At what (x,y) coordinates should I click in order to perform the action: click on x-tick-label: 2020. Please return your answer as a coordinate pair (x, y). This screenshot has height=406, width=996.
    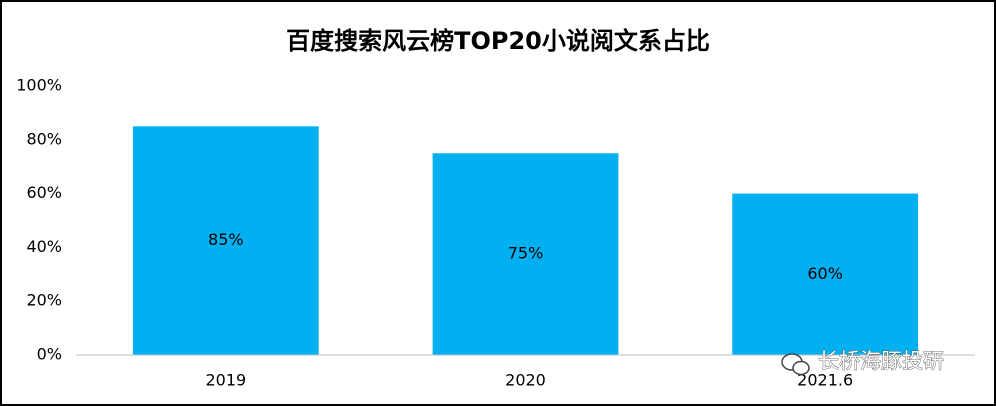
    Looking at the image, I should click on (525, 380).